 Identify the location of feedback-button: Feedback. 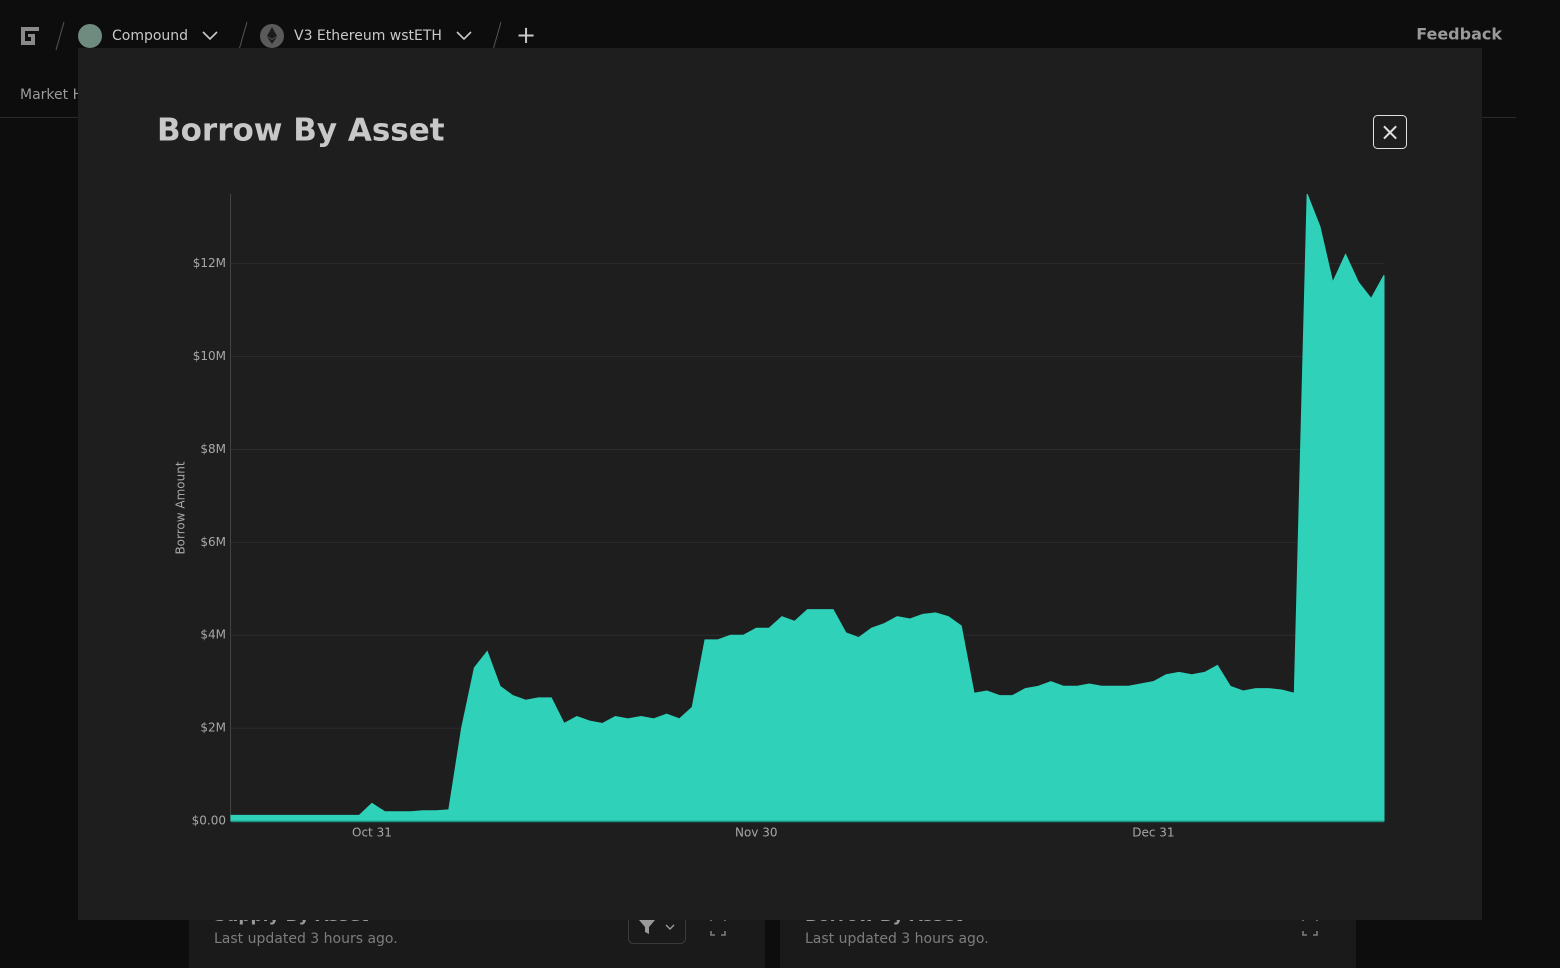
(1459, 34).